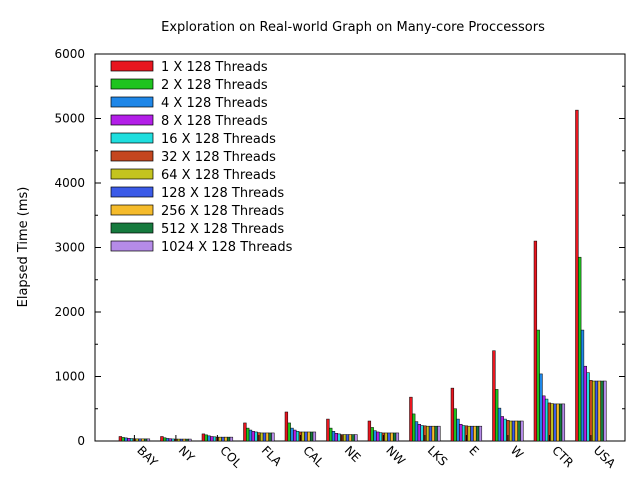 The image size is (640, 480). I want to click on y-tick-label: 0, so click(81, 441).